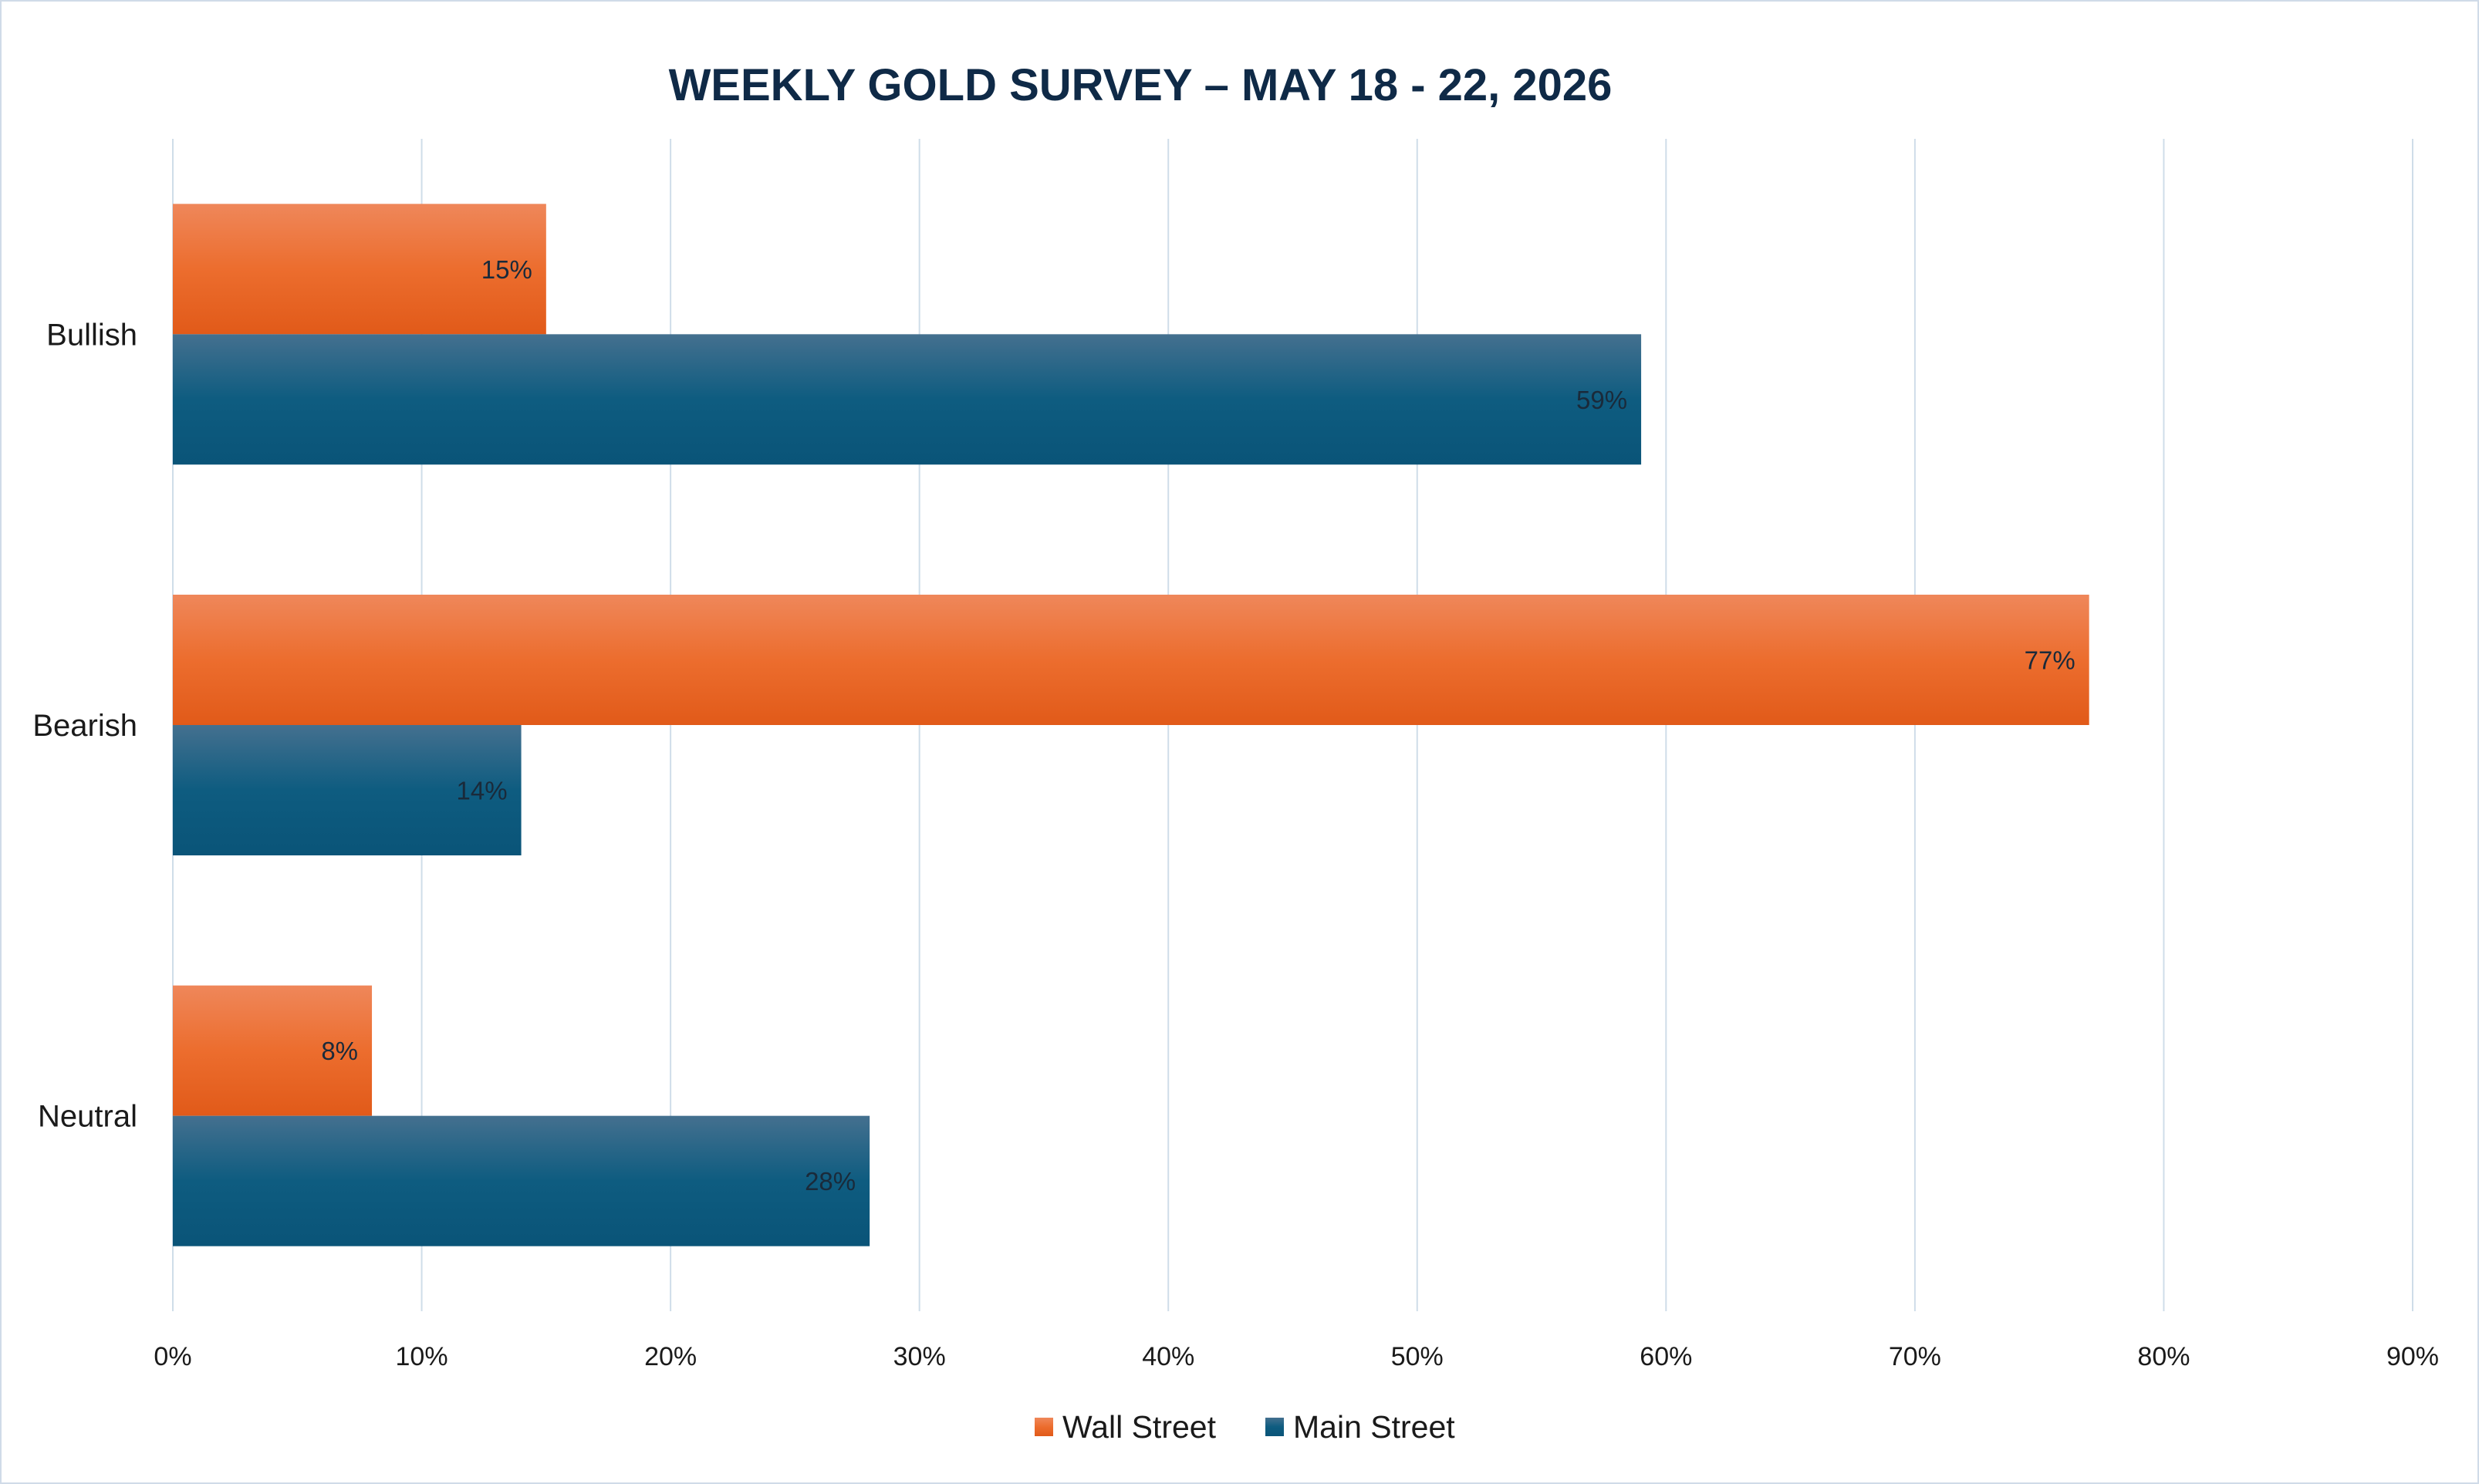  Describe the element at coordinates (347, 790) in the screenshot. I see `bar-main-street-bearish` at that location.